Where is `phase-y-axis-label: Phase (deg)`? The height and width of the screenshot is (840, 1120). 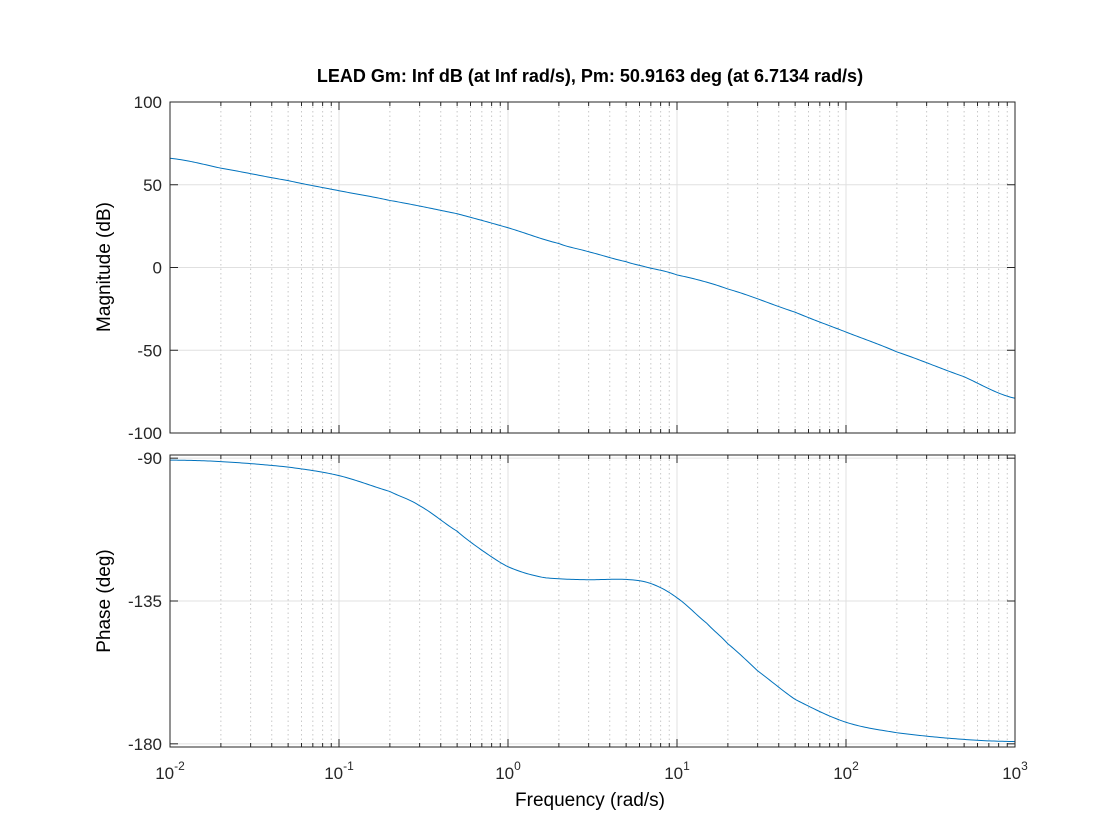 phase-y-axis-label: Phase (deg) is located at coordinates (104, 601).